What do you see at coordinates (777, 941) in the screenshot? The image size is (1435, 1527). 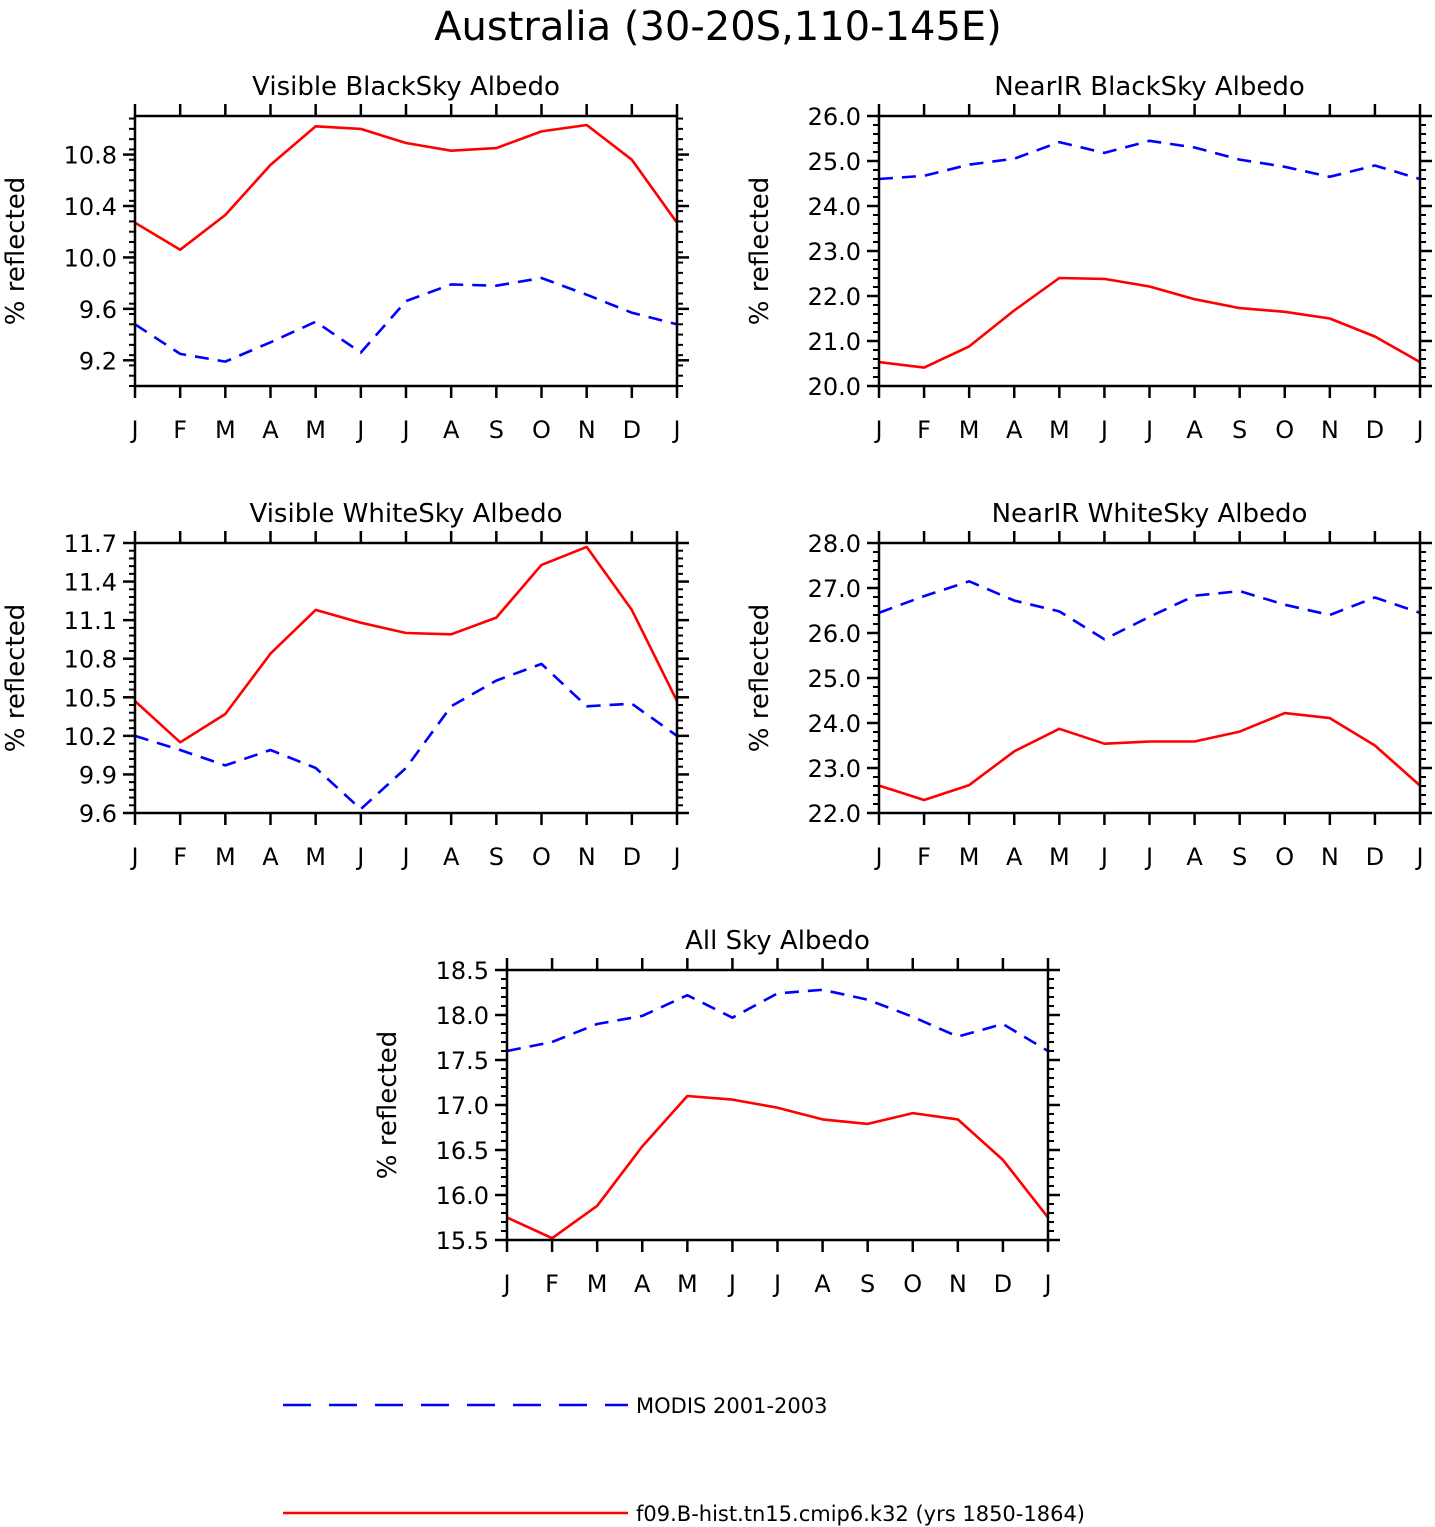 I see `panel-title: All Sky Albedo` at bounding box center [777, 941].